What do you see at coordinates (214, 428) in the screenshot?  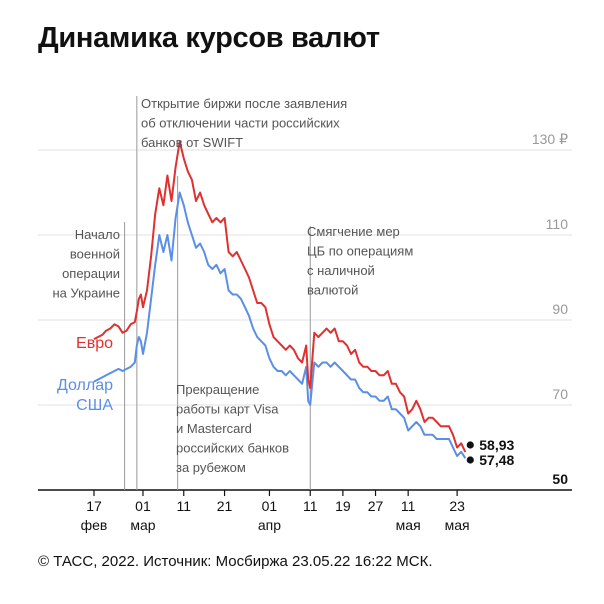 I see `annotation-text: и Mastercard` at bounding box center [214, 428].